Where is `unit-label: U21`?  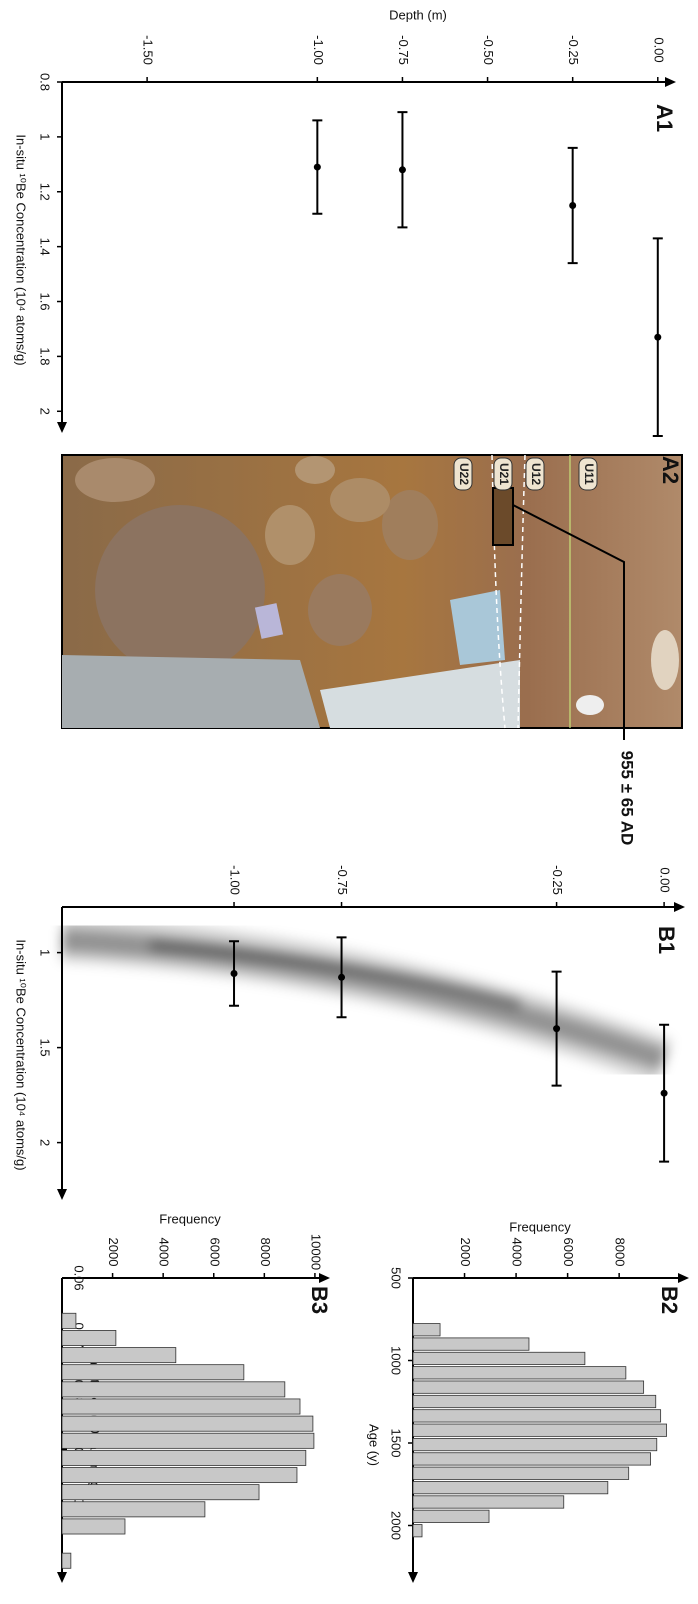
unit-label: U21 is located at coordinates (504, 474).